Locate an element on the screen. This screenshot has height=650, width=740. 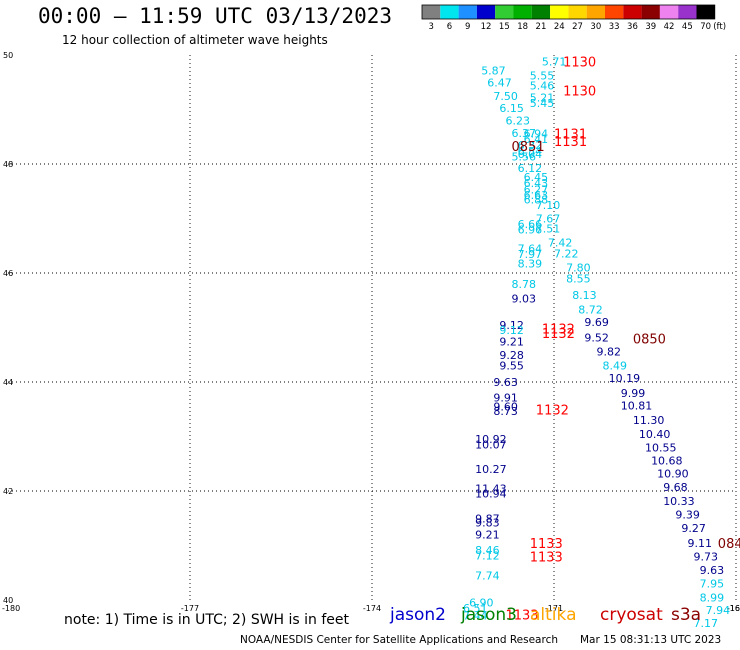
wave-height-label: 8.46 is located at coordinates (487, 550).